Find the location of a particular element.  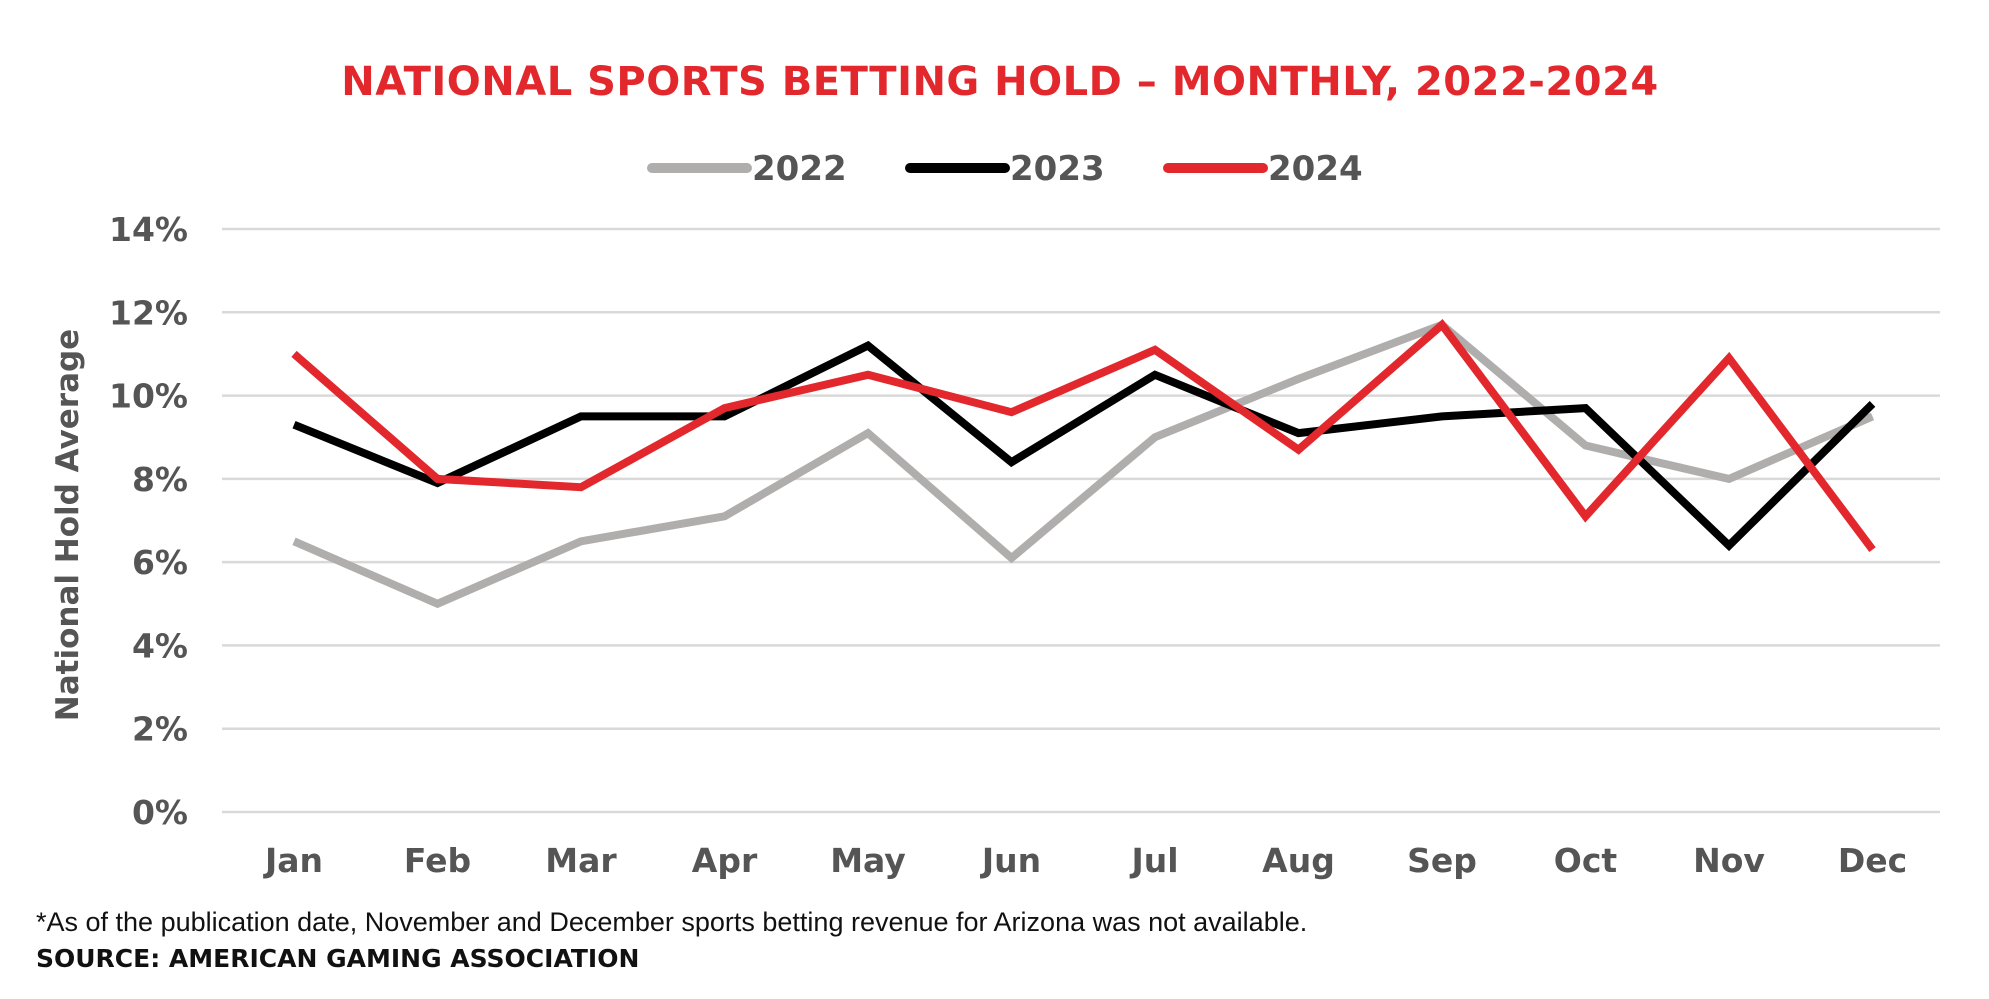

legend-label-2022: 2022 is located at coordinates (799, 169).